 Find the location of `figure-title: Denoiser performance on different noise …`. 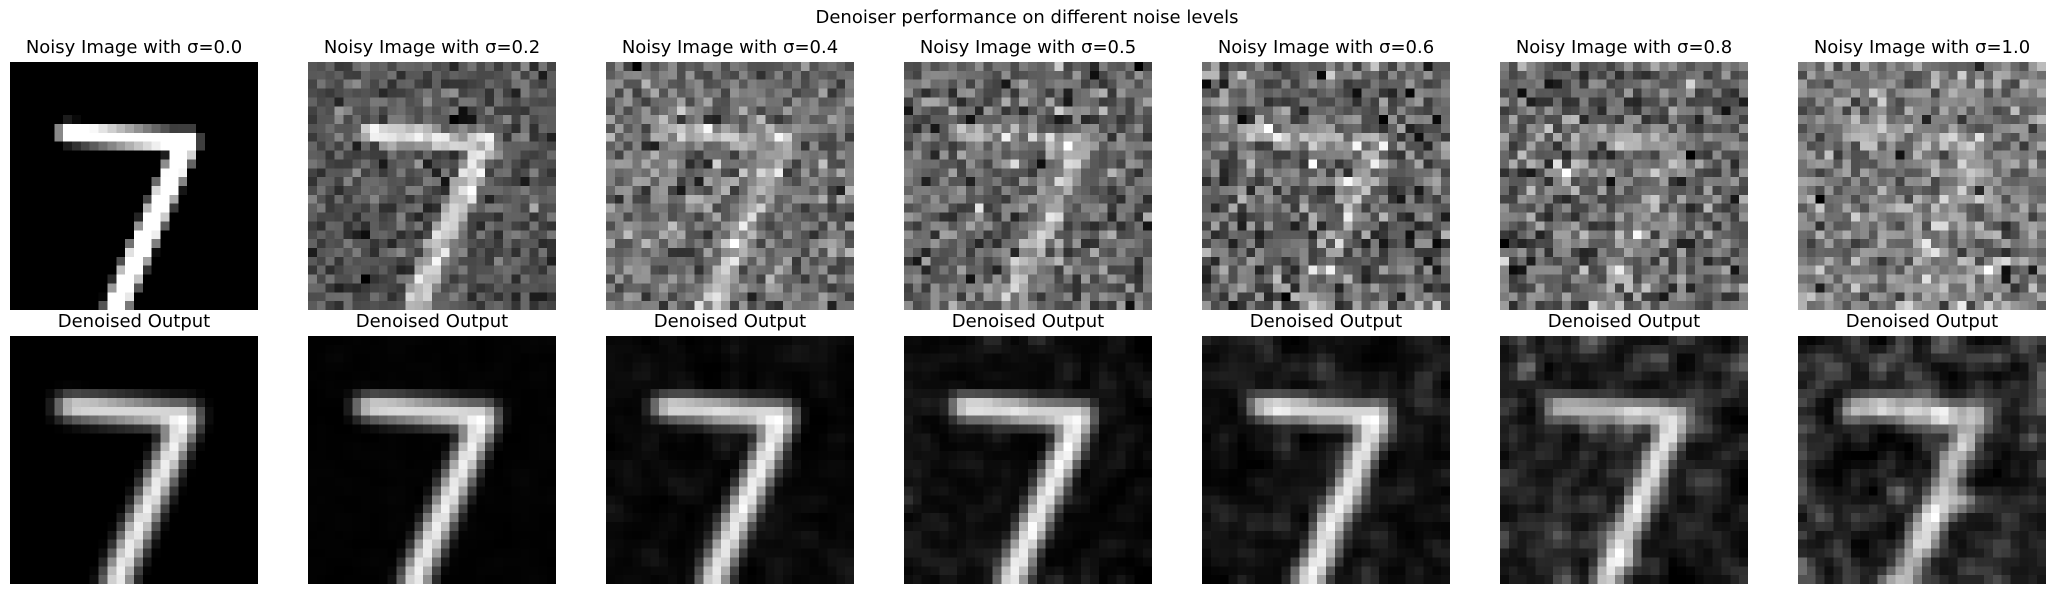

figure-title: Denoiser performance on different noise … is located at coordinates (1027, 17).